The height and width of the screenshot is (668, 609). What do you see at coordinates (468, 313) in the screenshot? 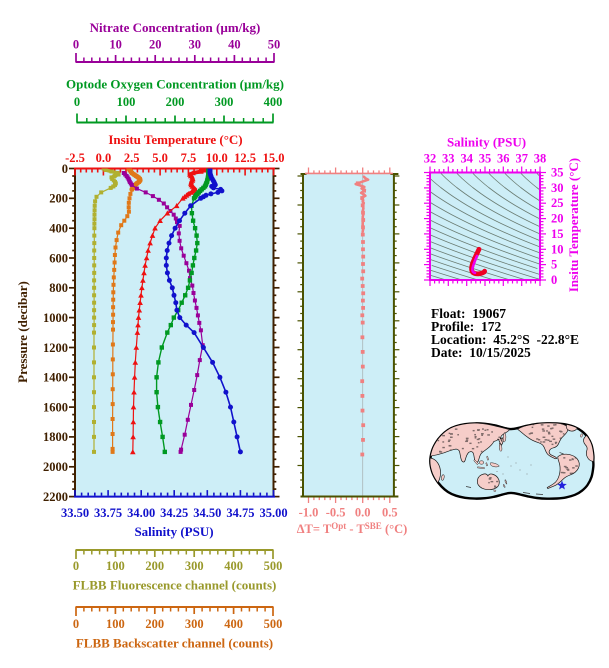
I see `svg-text: Float: 19067` at bounding box center [468, 313].